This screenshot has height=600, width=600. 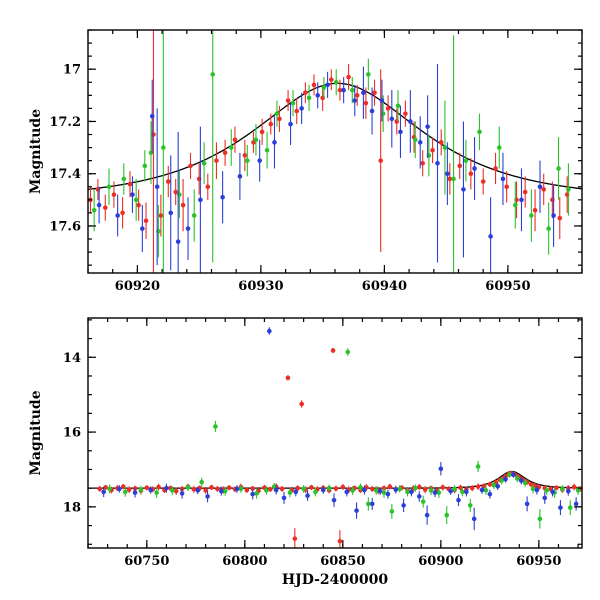 What do you see at coordinates (384, 286) in the screenshot?
I see `x-tick-label: 60940` at bounding box center [384, 286].